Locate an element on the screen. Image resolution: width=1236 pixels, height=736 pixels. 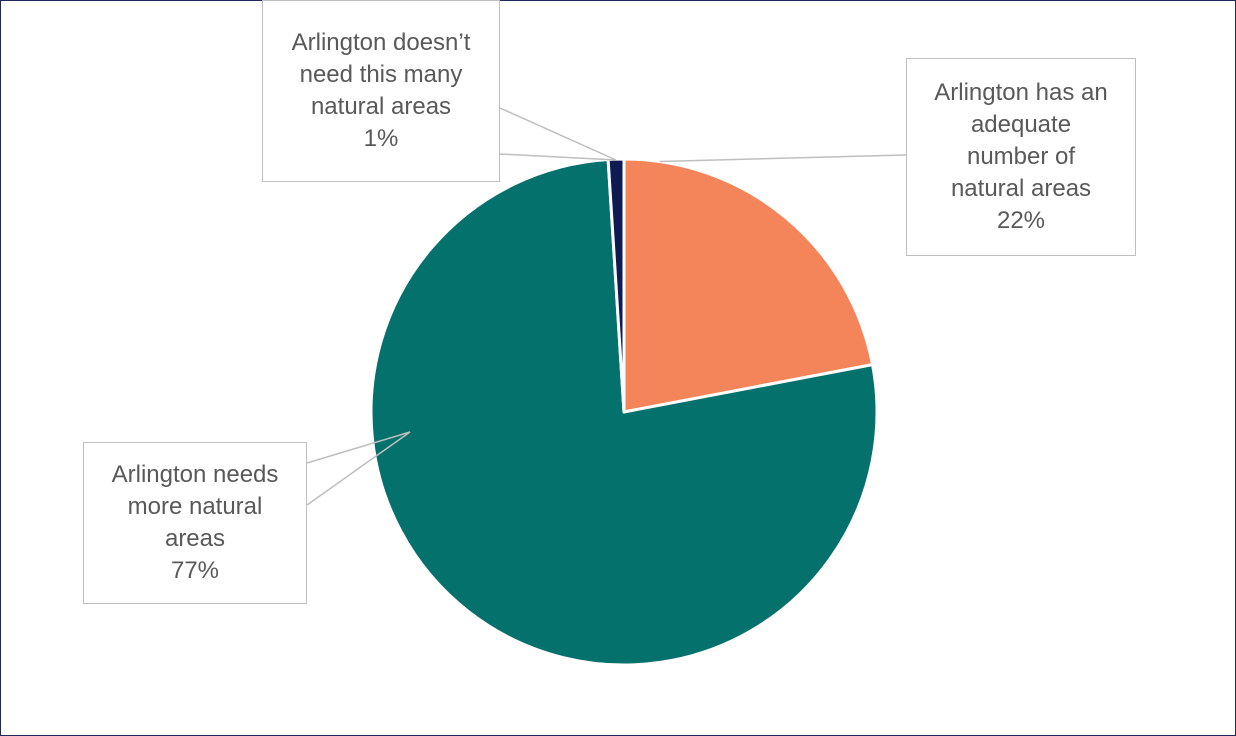
pie-slice-adequate is located at coordinates (748, 285).